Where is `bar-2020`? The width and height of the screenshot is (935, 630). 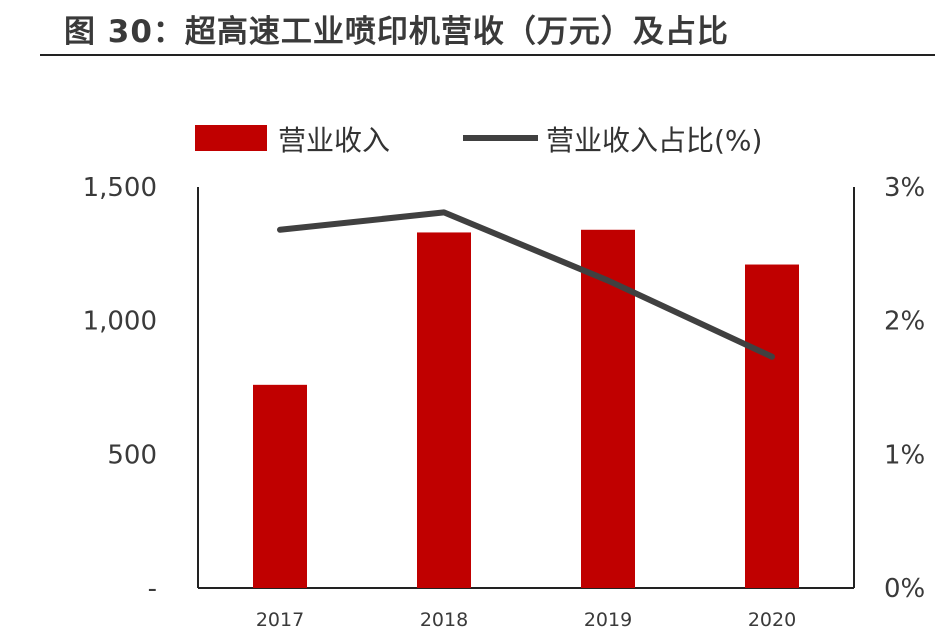 bar-2020 is located at coordinates (772, 426).